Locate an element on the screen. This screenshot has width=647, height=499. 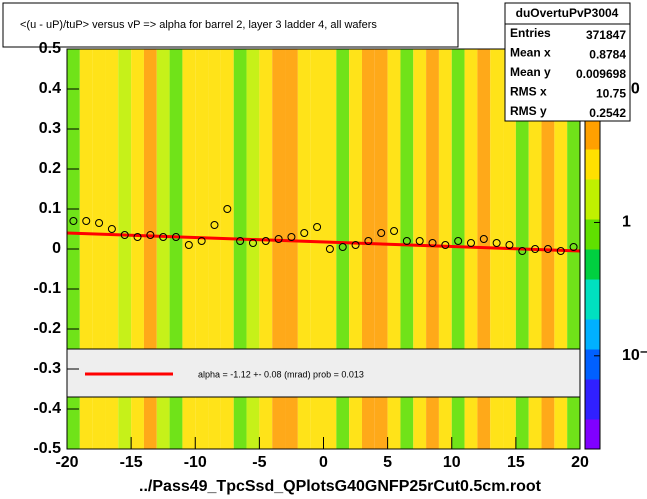
x-tick-label: 0 is located at coordinates (323, 462).